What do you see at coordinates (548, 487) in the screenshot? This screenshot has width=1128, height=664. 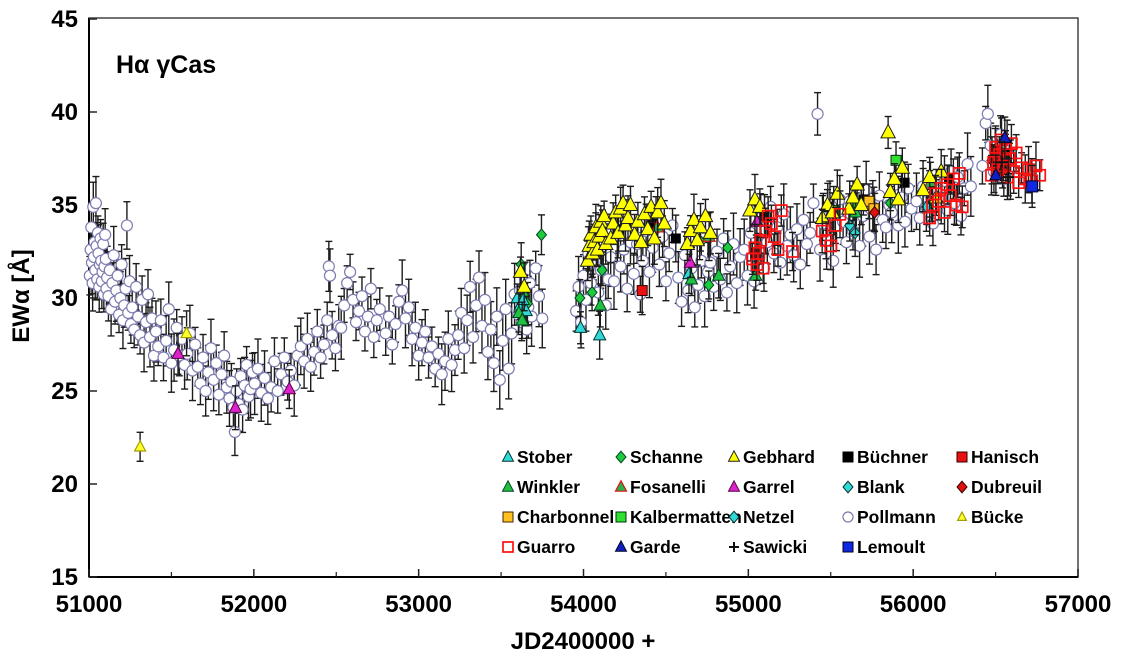 I see `legend-label: Winkler` at bounding box center [548, 487].